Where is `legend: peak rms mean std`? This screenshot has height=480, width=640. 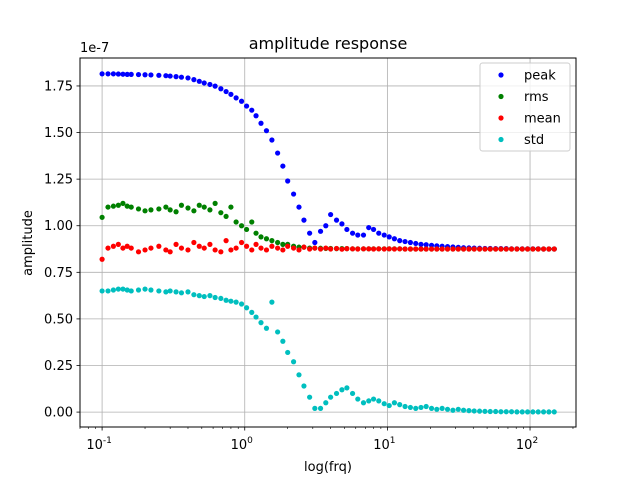
legend: peak rms mean std is located at coordinates (525, 107).